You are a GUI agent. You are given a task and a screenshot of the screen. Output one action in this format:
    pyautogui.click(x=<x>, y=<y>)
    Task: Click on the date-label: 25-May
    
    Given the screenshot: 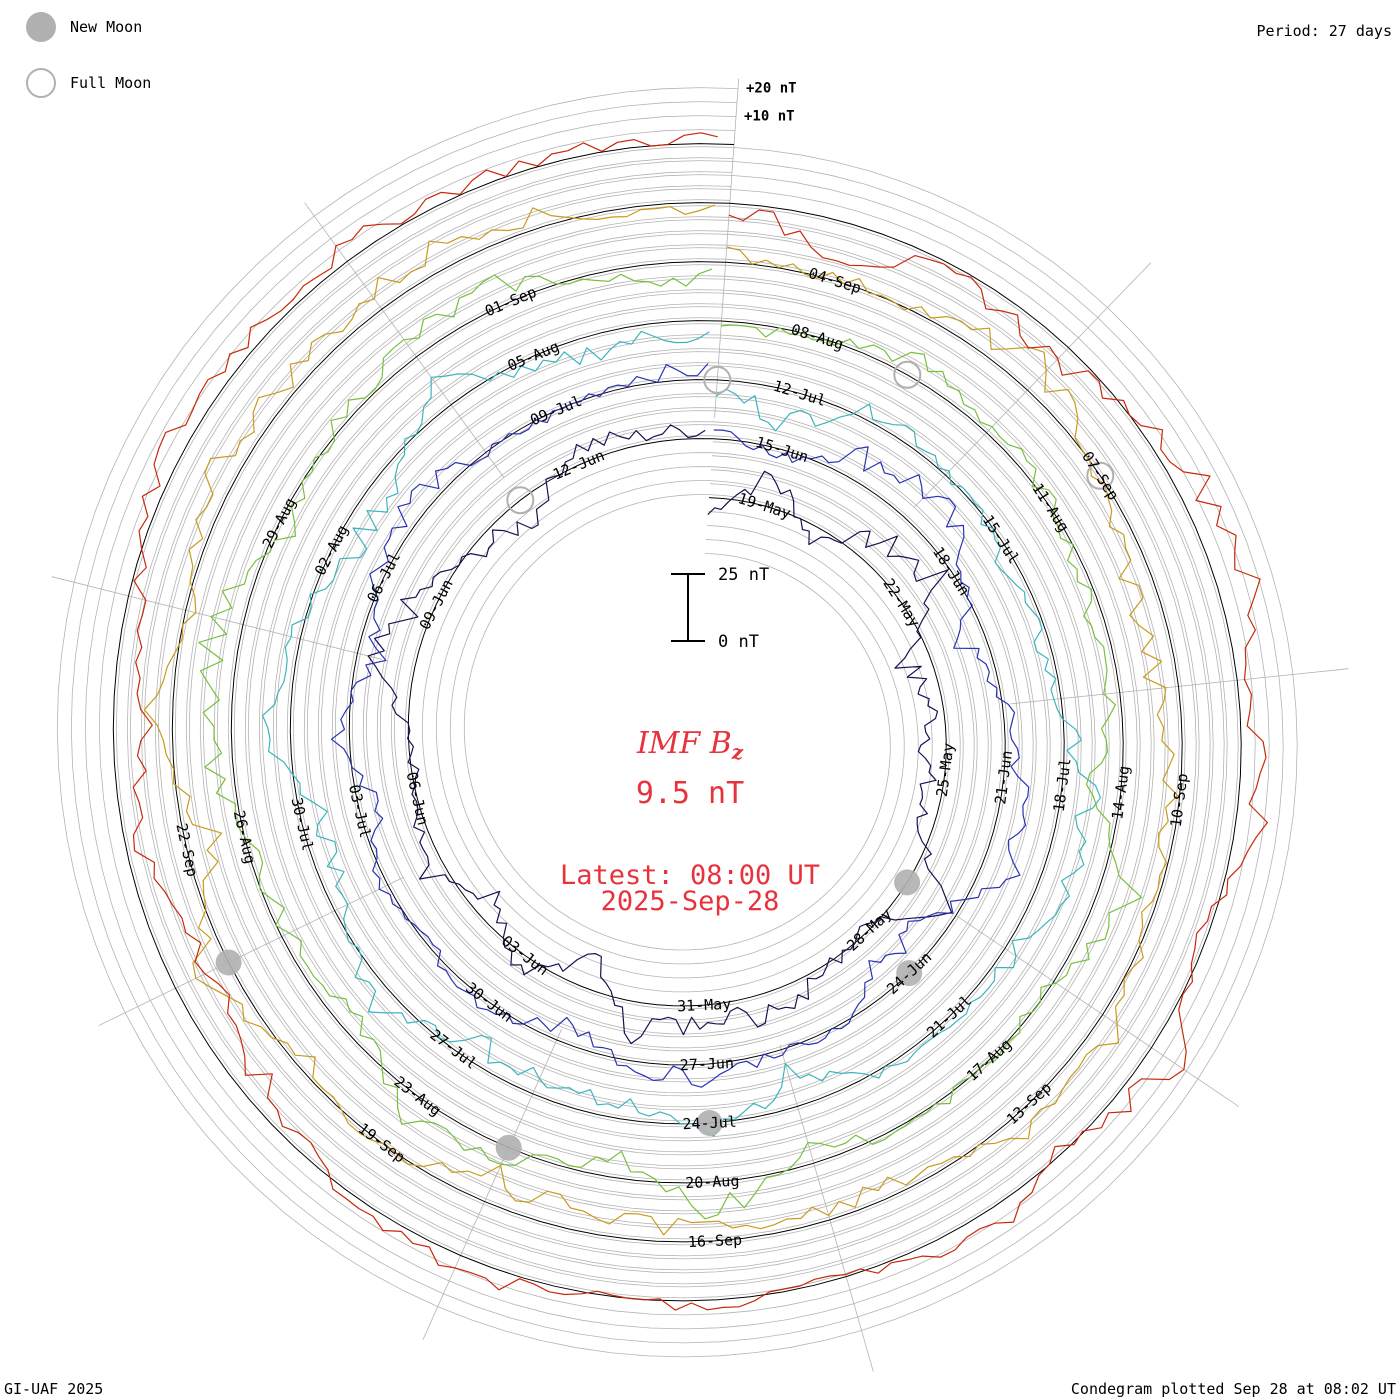 What is the action you would take?
    pyautogui.click(x=945, y=770)
    